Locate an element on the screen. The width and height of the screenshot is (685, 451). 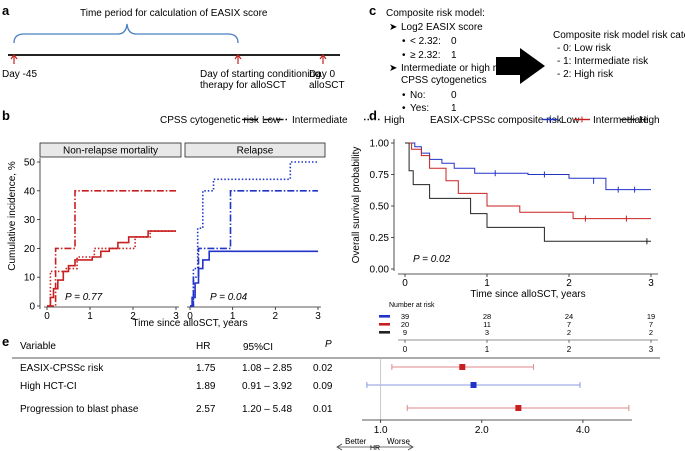
facet-nrm: Non-relapse mortality 0 1 2 3 P = 0.77 is located at coordinates (110, 232).